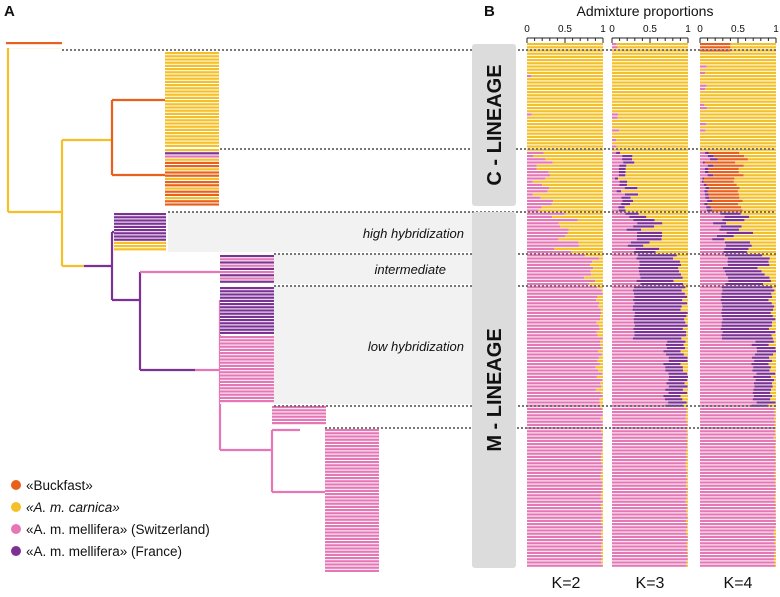 This screenshot has width=780, height=597. What do you see at coordinates (566, 583) in the screenshot?
I see `k2-label: K=2` at bounding box center [566, 583].